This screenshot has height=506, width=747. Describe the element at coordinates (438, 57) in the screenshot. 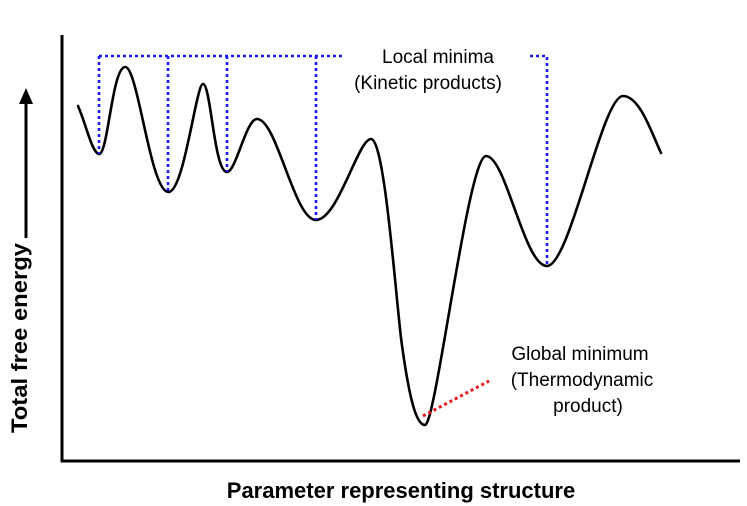

I see `local-minima-label: Local minima` at that location.